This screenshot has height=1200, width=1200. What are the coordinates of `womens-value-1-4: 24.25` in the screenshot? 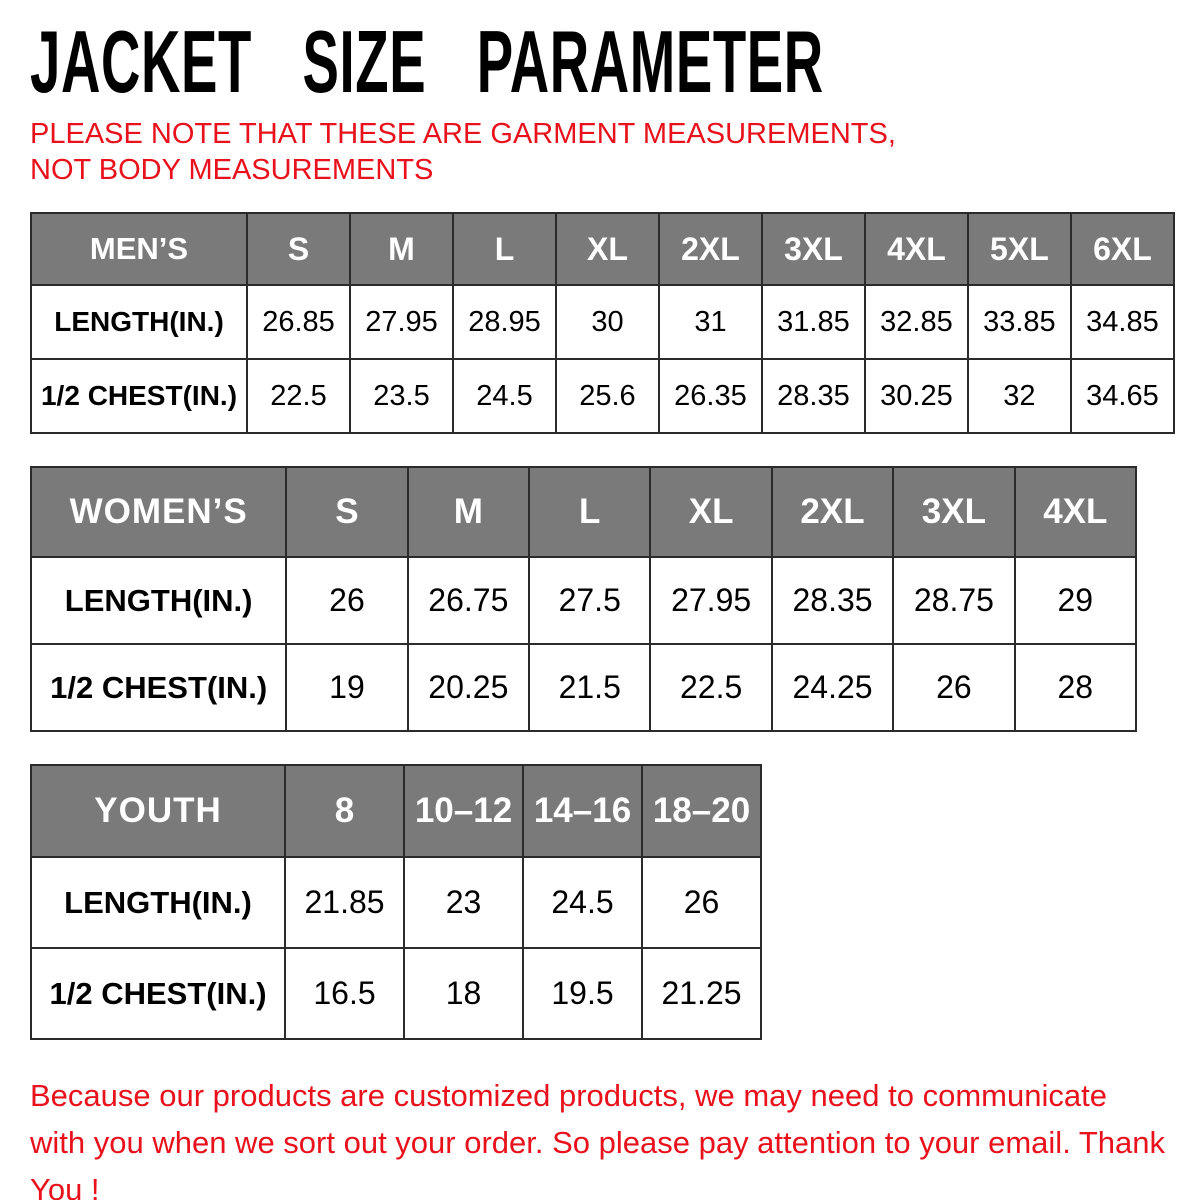 It's located at (832, 687).